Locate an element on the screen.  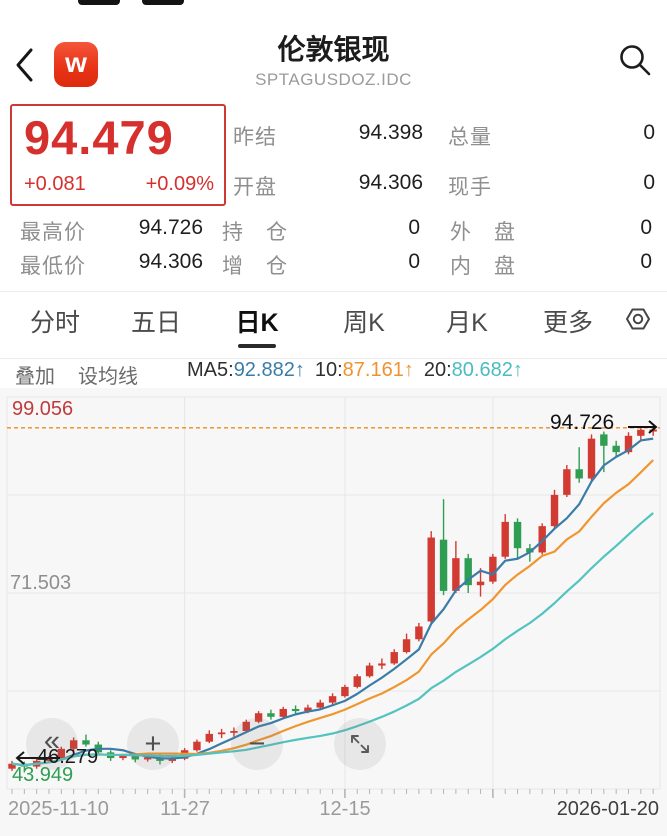
ma5-up-arrow-icon: ↑ is located at coordinates (299, 370).